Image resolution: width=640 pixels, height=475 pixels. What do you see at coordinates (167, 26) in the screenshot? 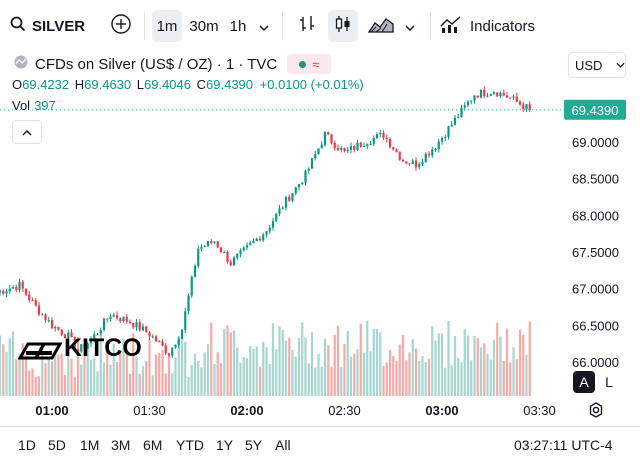
I see `interval-1m: 1m` at bounding box center [167, 26].